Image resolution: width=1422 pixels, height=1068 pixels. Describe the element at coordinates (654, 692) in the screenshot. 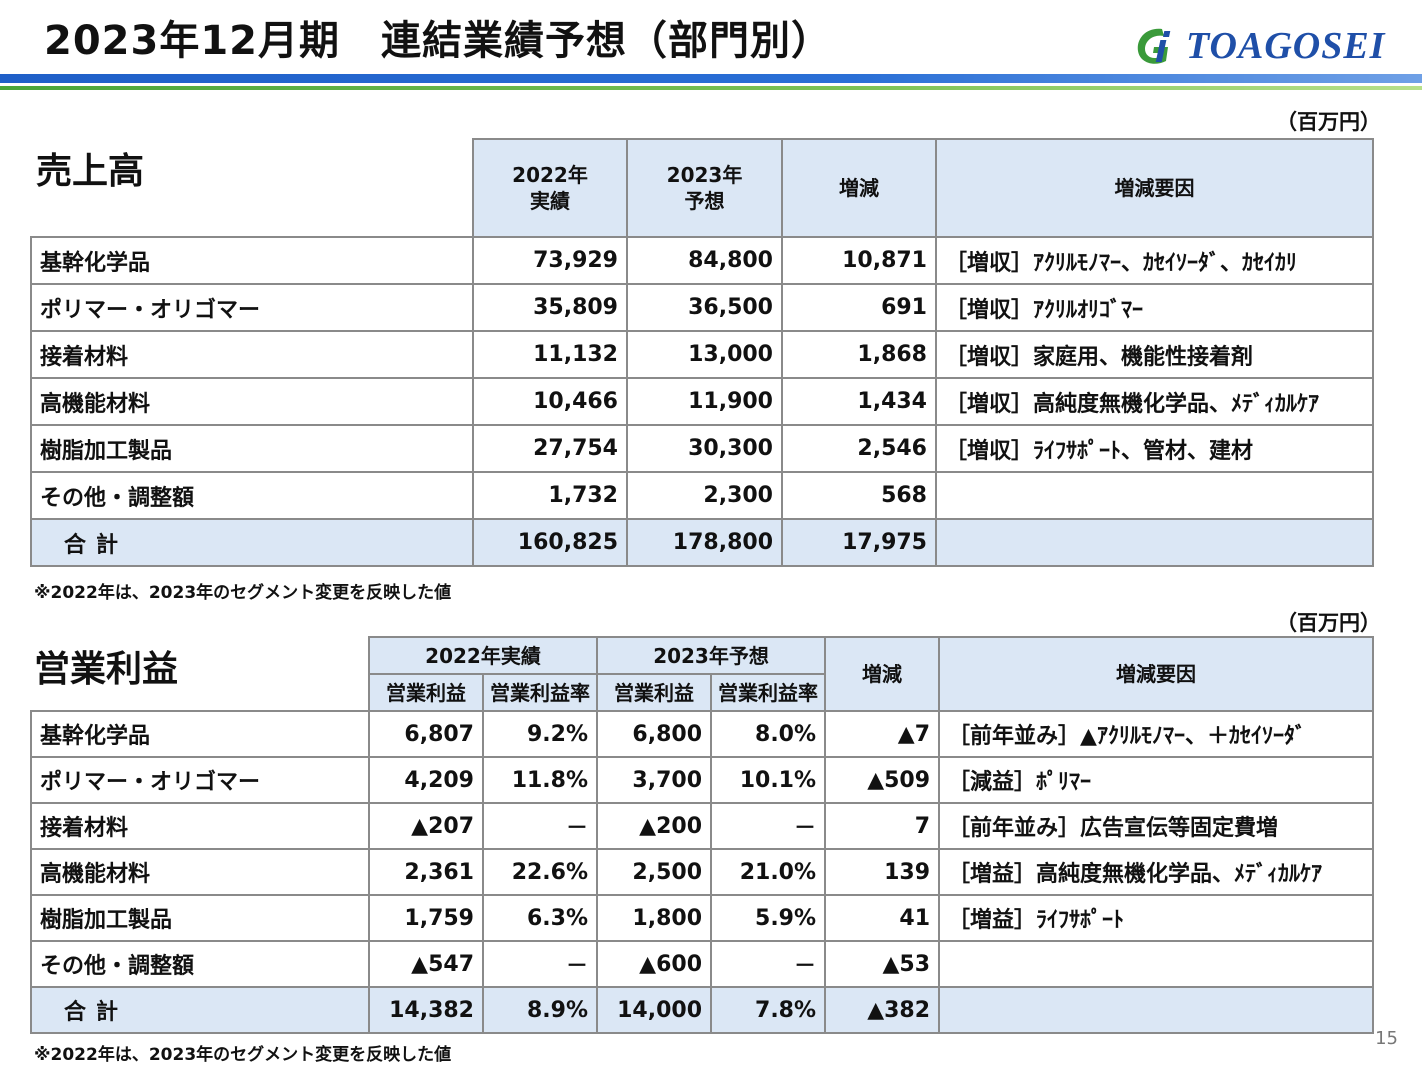

I see `profit-header-op-2023: 営業利益` at that location.